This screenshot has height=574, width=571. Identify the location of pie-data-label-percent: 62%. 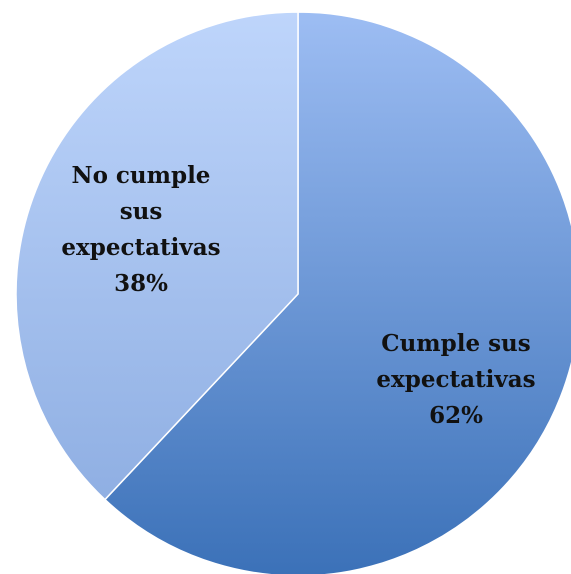
(456, 415).